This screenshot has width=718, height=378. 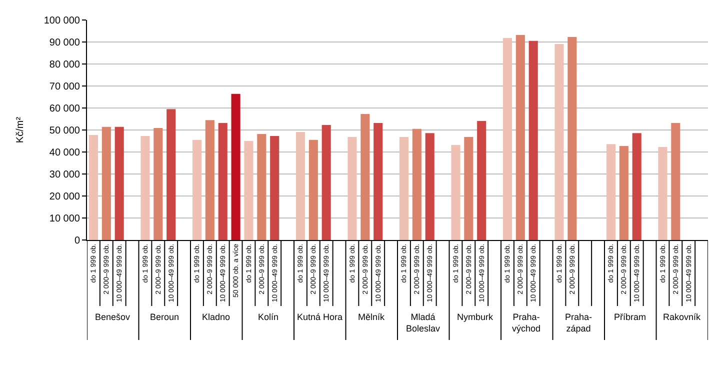 I want to click on y-tick-label: 0, so click(x=77, y=241).